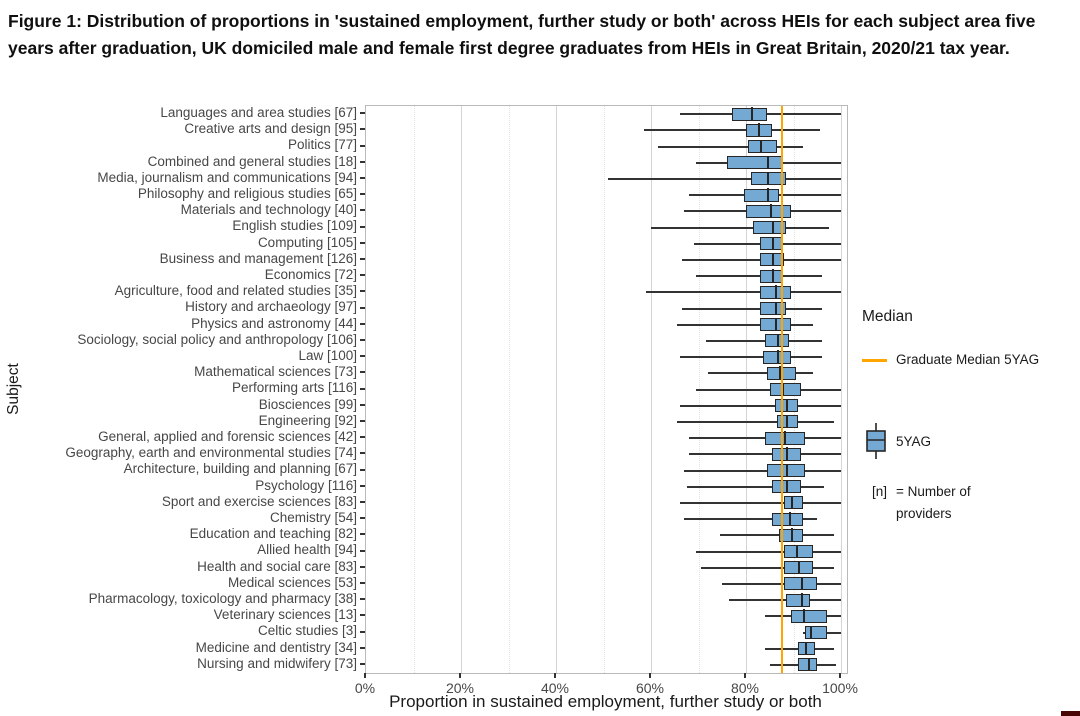  Describe the element at coordinates (307, 242) in the screenshot. I see `y-axis-label: Computing [105]` at that location.